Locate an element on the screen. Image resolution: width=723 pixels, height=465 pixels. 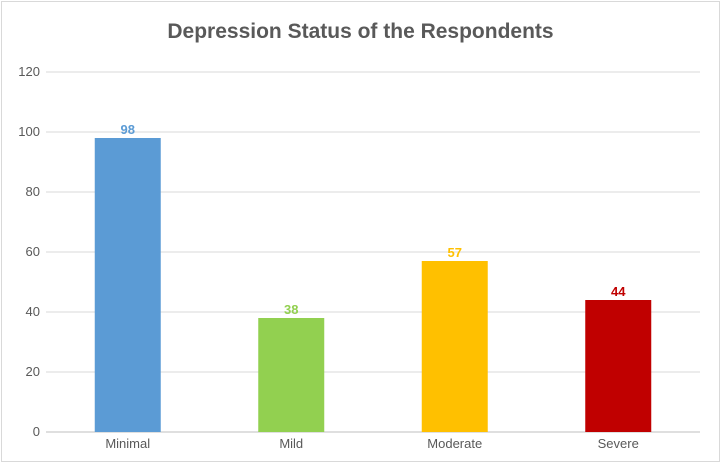
y-tick-label: 100 is located at coordinates (29, 131).